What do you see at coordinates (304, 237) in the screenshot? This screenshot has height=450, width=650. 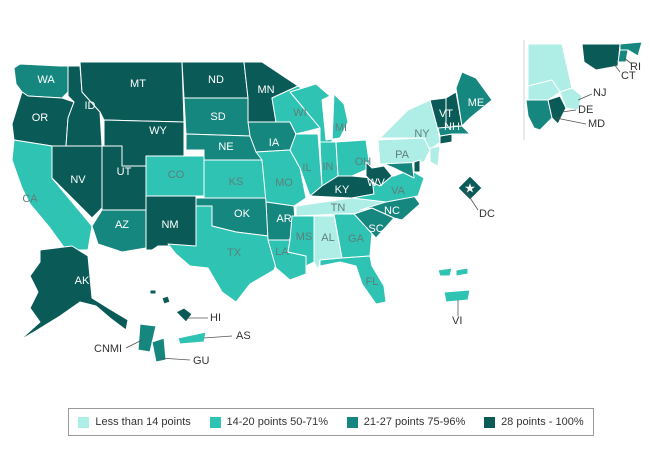 I see `label-ms: MS` at bounding box center [304, 237].